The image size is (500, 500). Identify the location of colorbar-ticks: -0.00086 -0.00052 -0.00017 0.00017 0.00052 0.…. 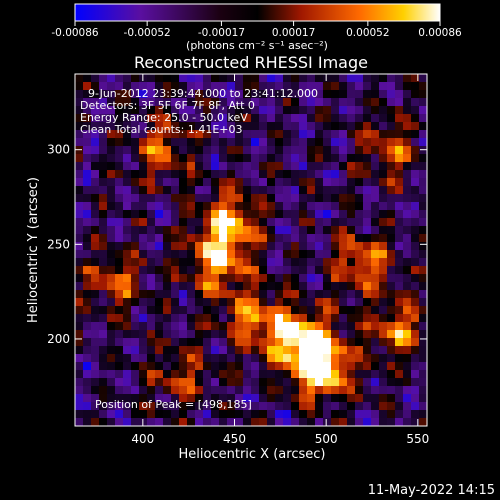
(256, 30).